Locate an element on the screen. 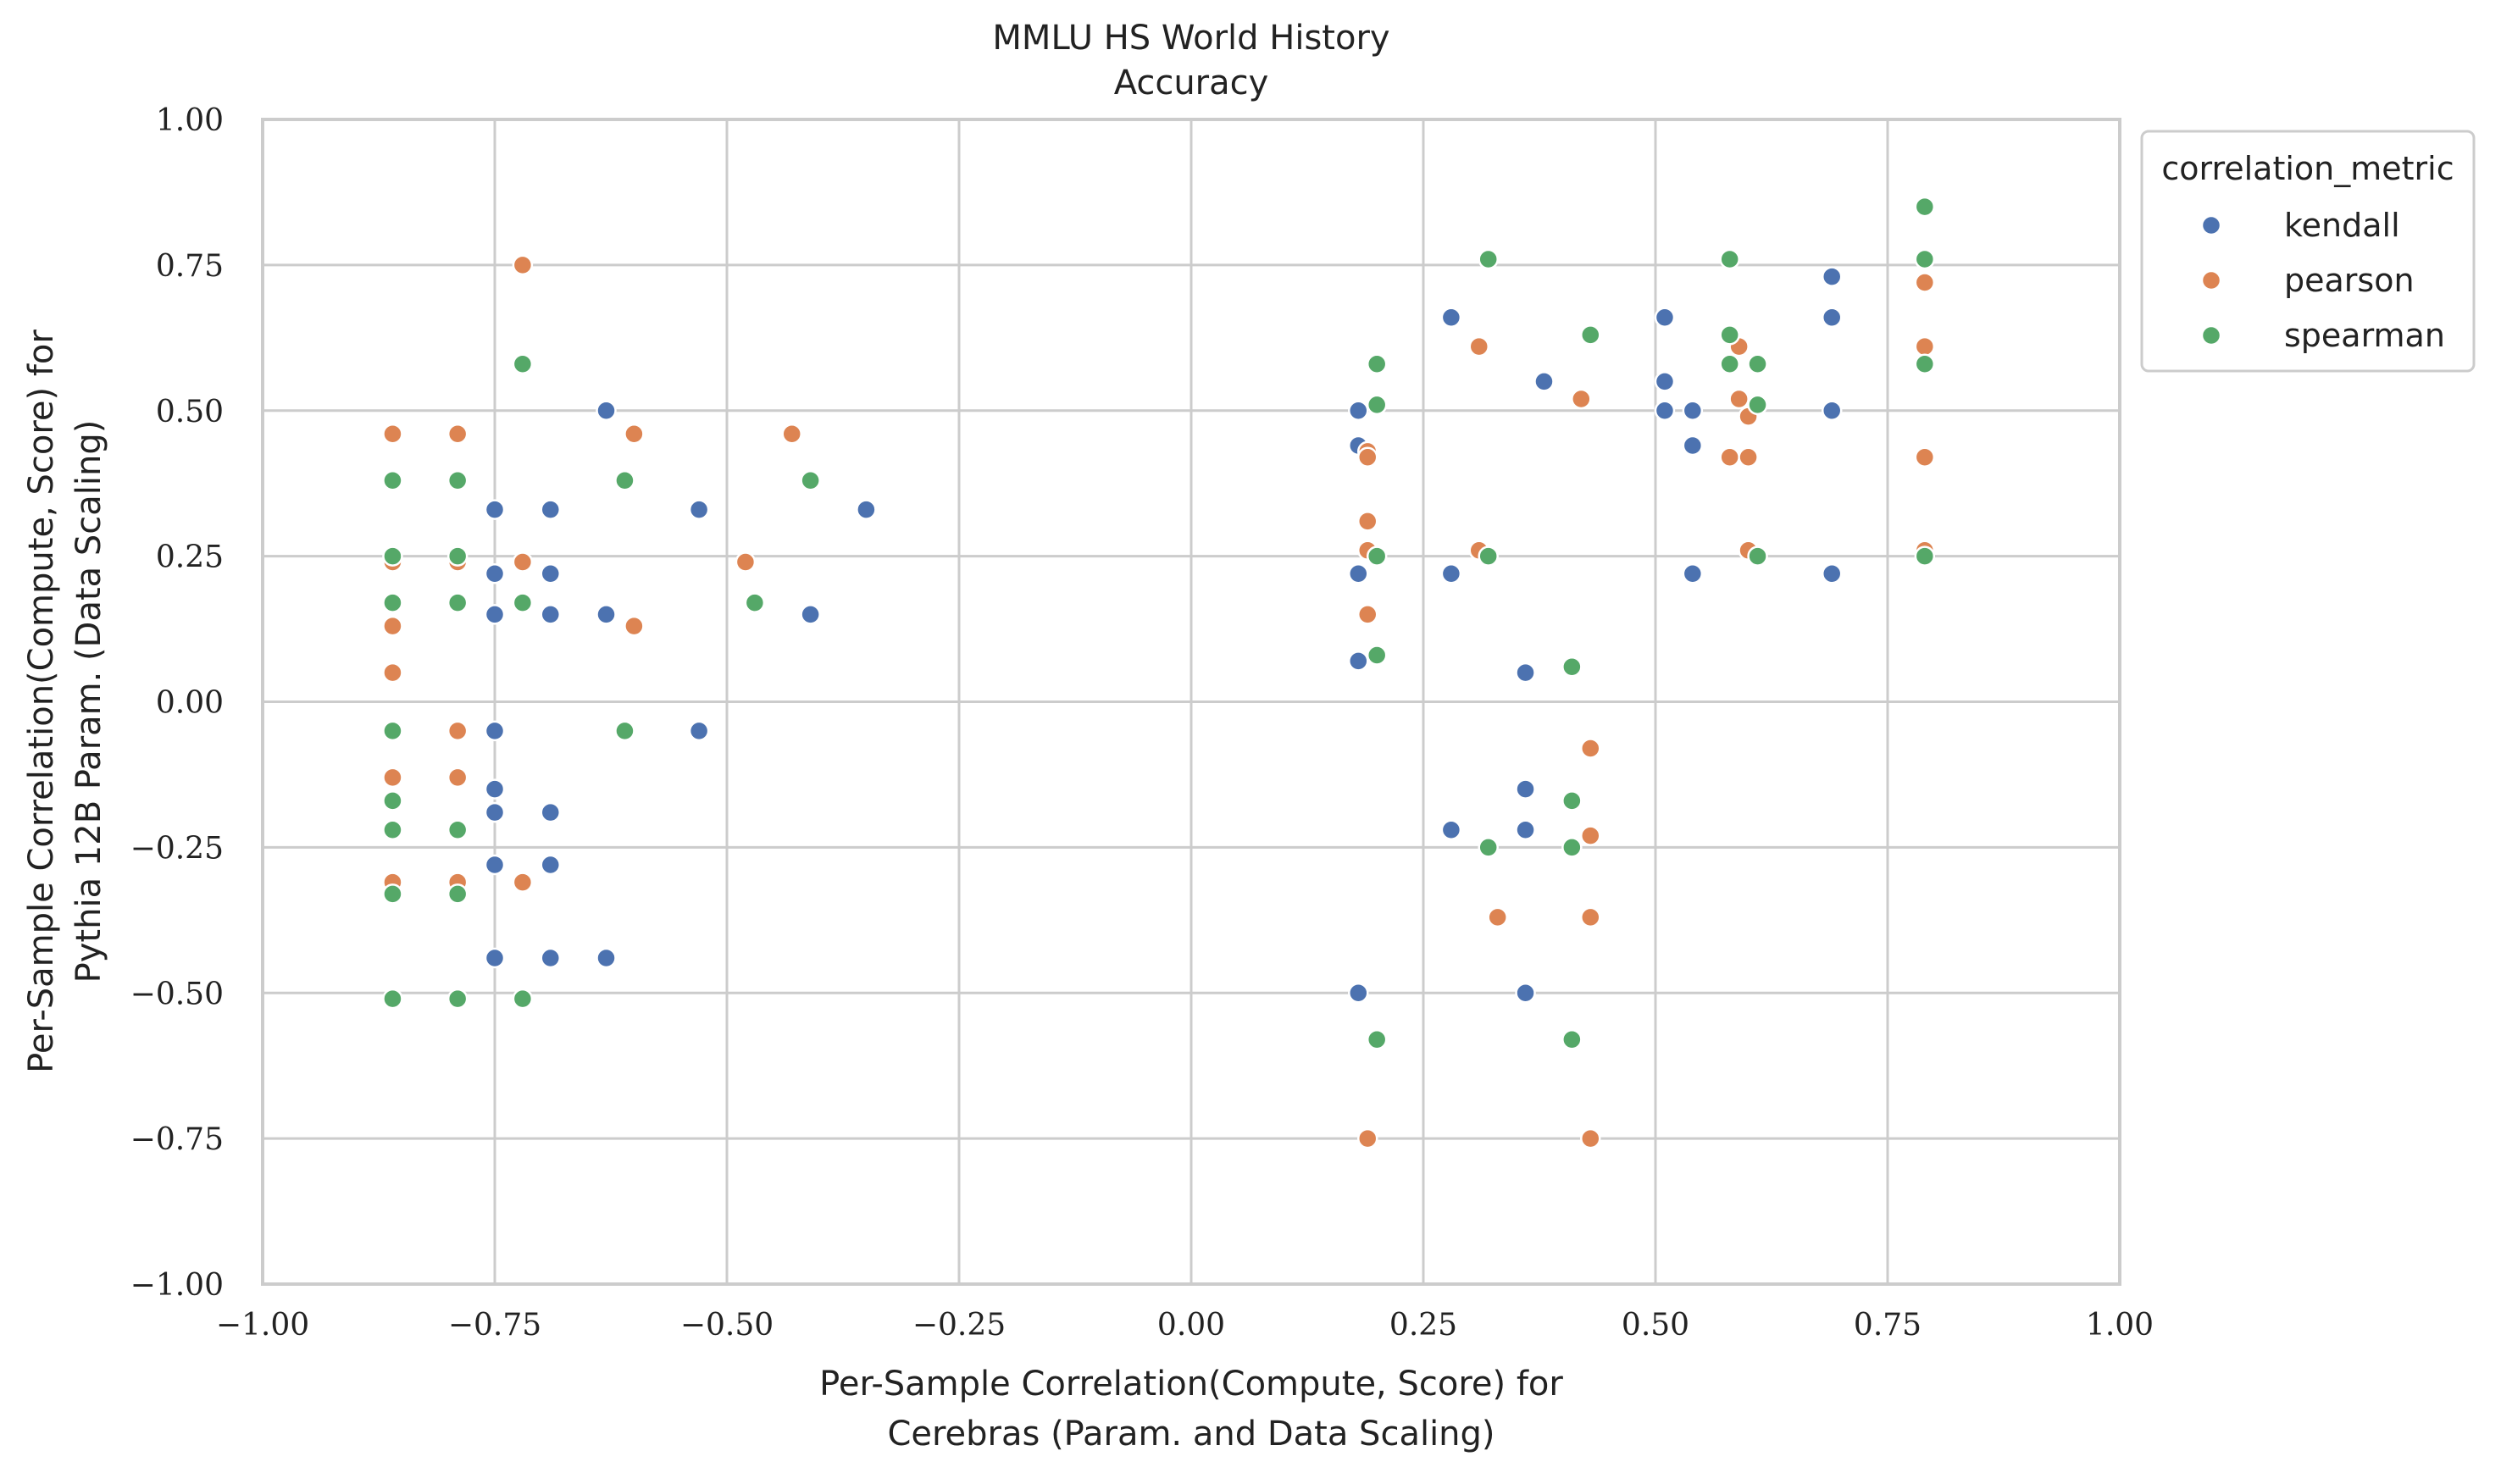 The image size is (2501, 1484). x-tick-label: 0.25 is located at coordinates (1423, 1325).